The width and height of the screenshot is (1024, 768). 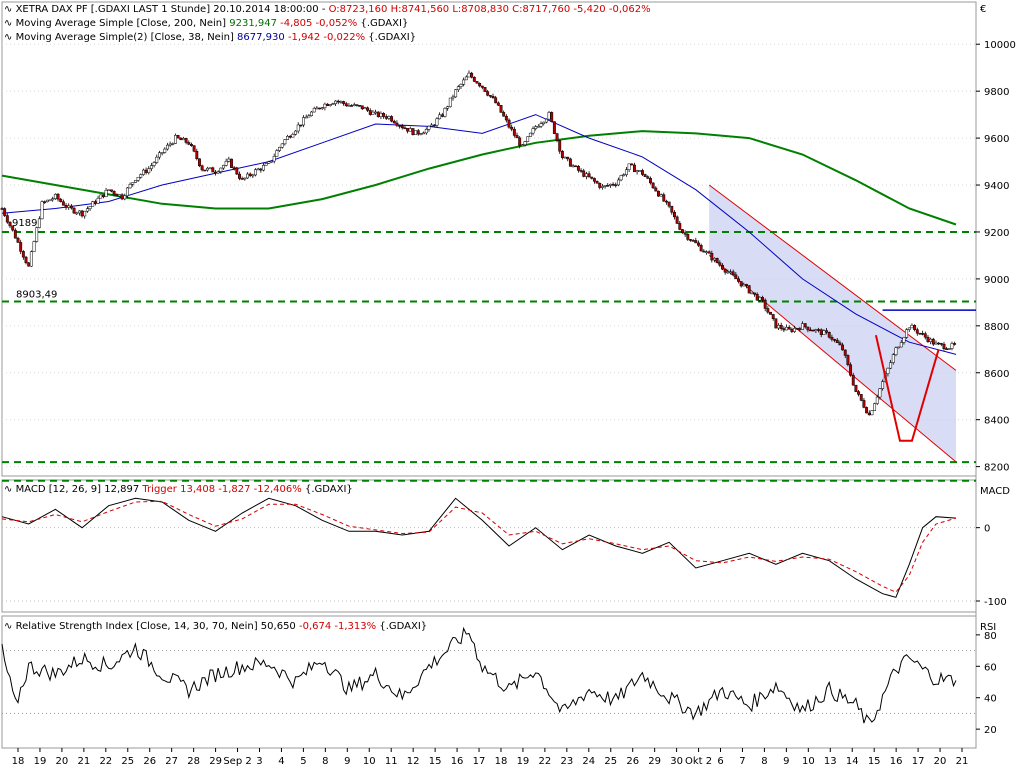 I want to click on x-tick-label: 12, so click(x=413, y=761).